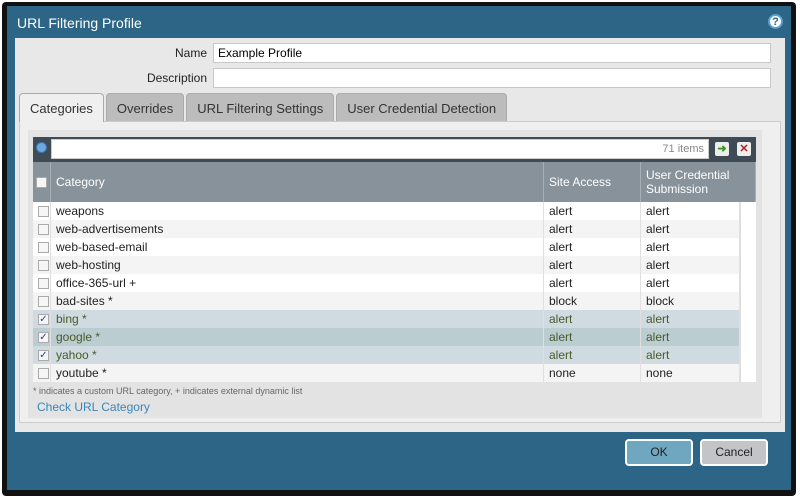  I want to click on category-cell: office-365-url +, so click(297, 283).